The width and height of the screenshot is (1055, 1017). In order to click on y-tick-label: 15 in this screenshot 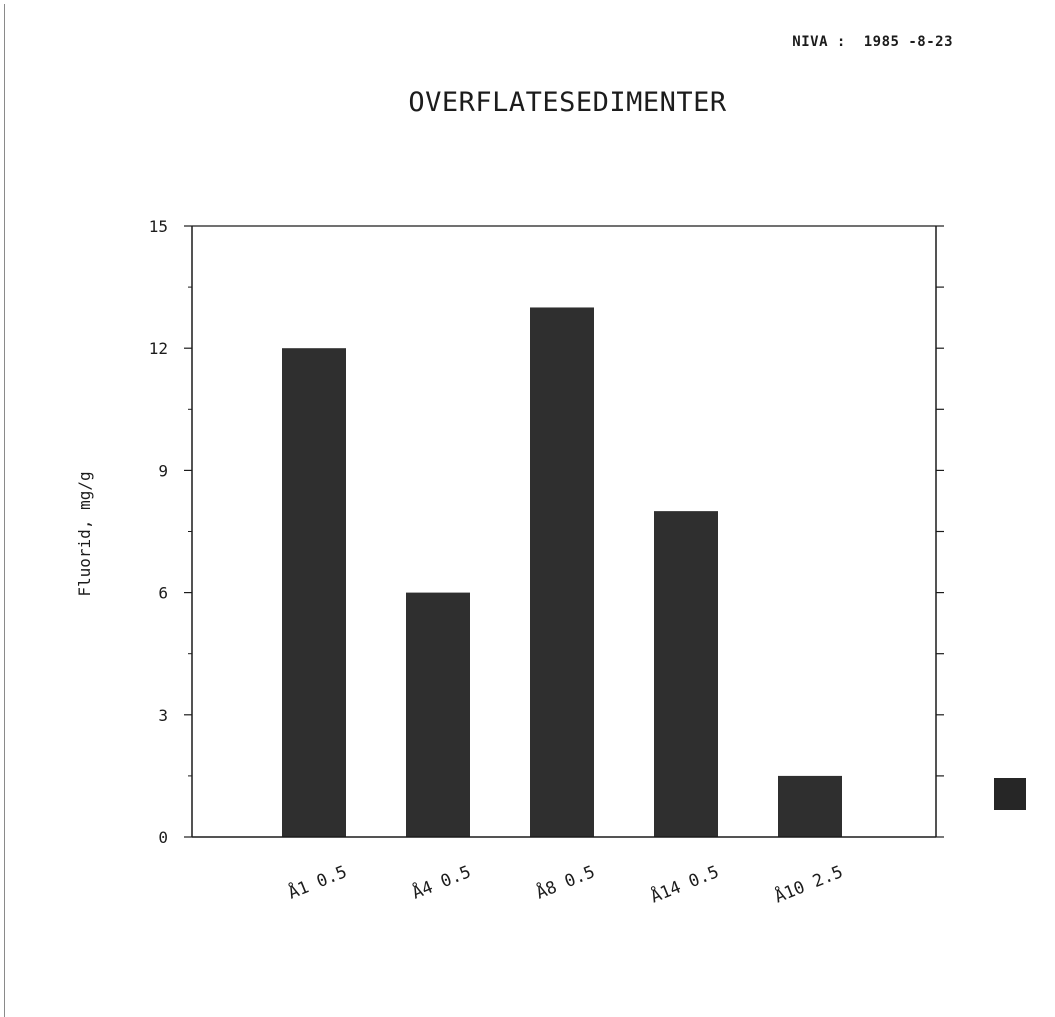, I will do `click(158, 226)`.